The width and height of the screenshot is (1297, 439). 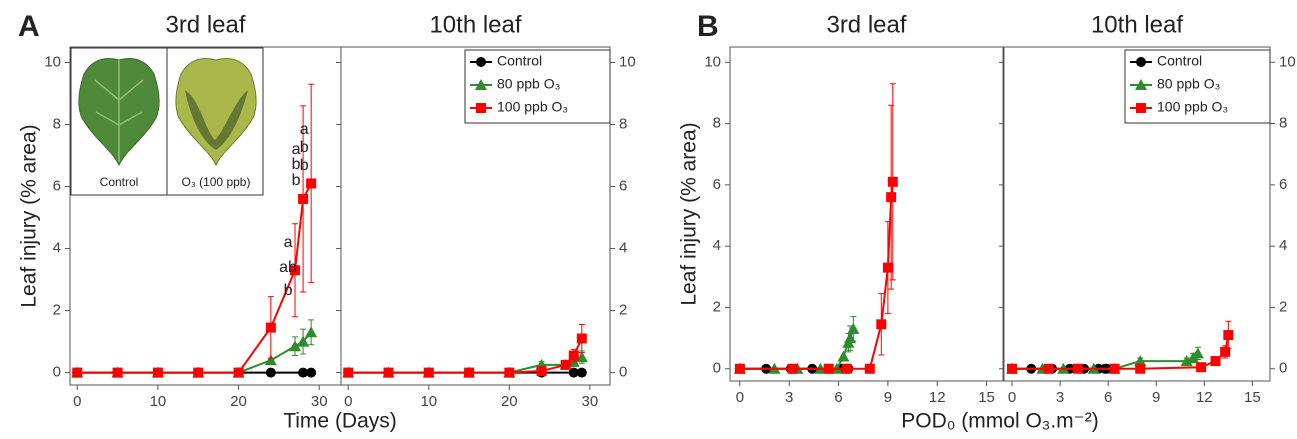 I want to click on legend-label: 100 ppb O₃, so click(x=1192, y=107).